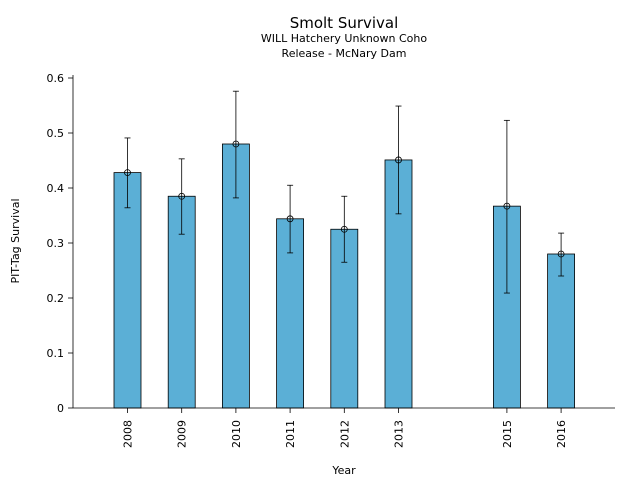 Image resolution: width=640 pixels, height=480 pixels. I want to click on point-marker-2008, so click(127, 173).